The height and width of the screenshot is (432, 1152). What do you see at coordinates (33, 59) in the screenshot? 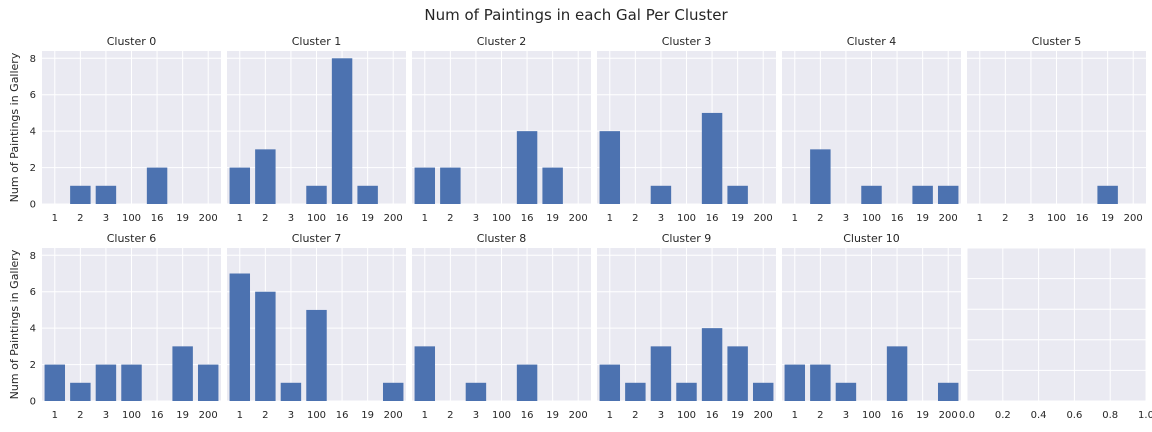
I see `y-tick-label: 8` at bounding box center [33, 59].